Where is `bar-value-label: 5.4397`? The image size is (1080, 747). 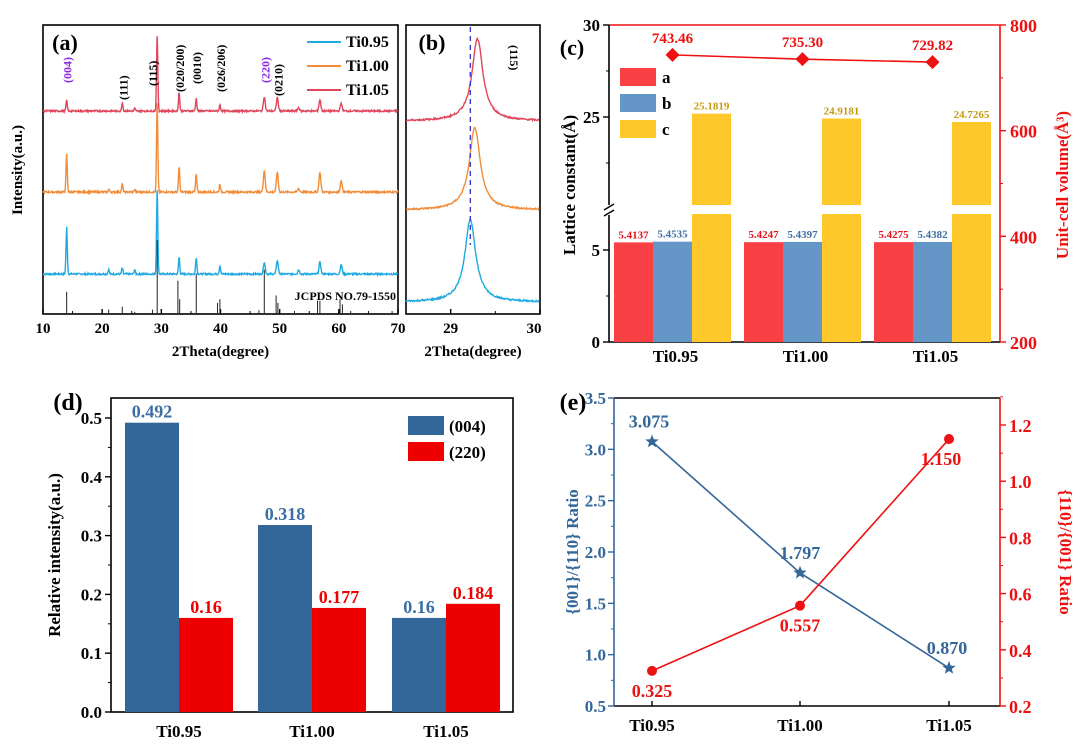
bar-value-label: 5.4397 is located at coordinates (802, 235).